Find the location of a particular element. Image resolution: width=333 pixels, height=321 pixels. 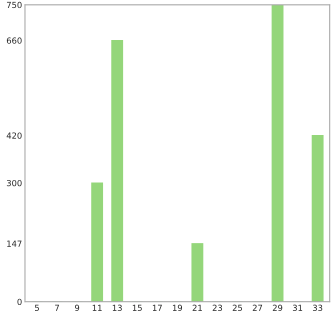

x-tick-label: 33 is located at coordinates (317, 307).